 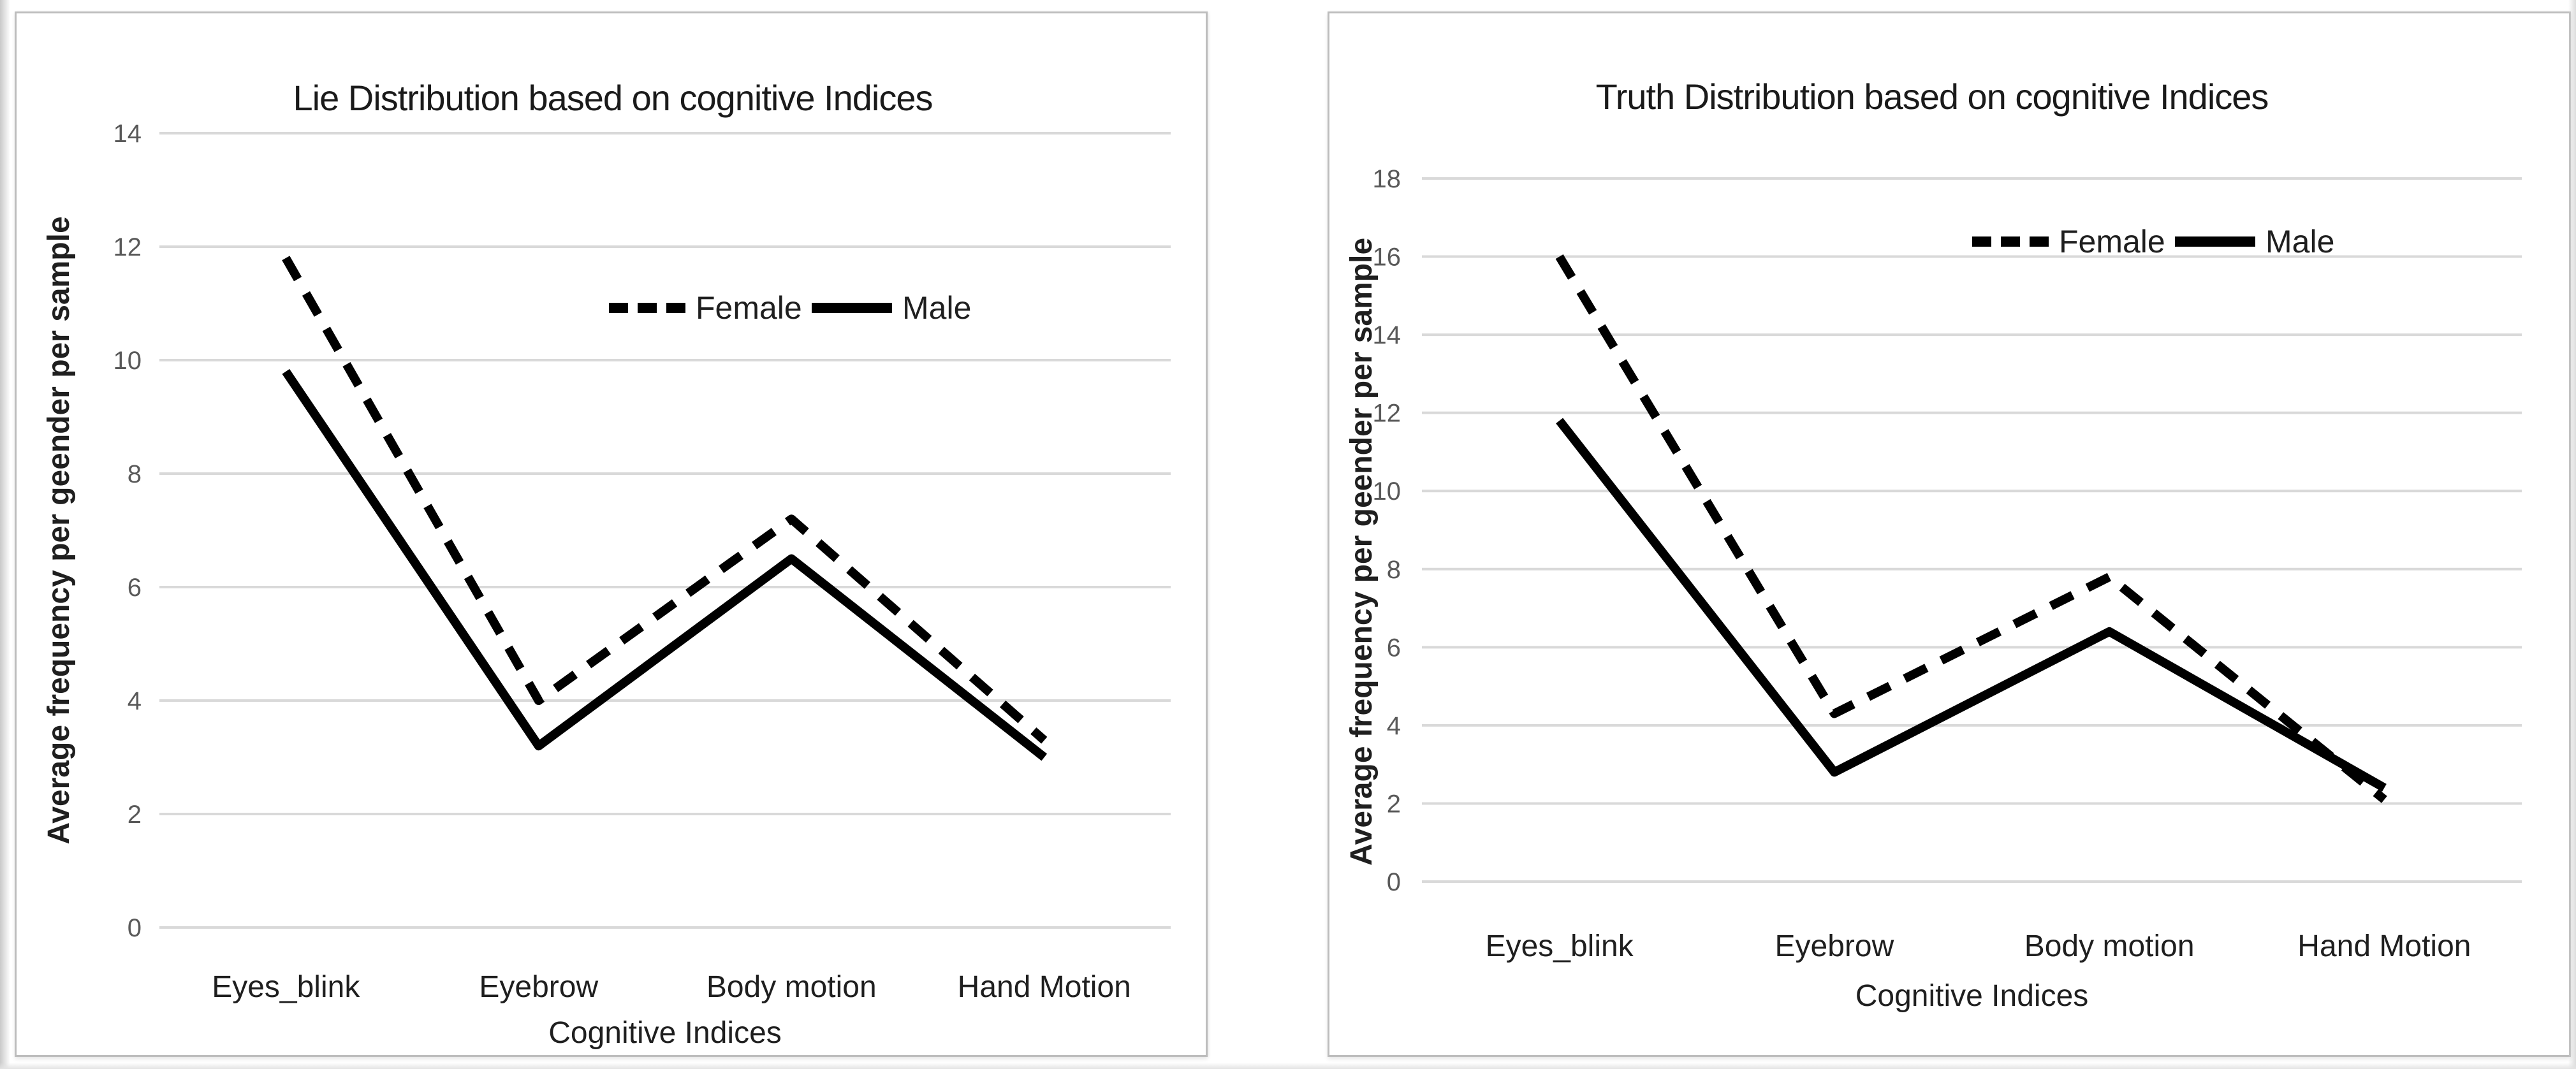 What do you see at coordinates (1288, 1066) in the screenshot?
I see `page-bottom-edge-shadow` at bounding box center [1288, 1066].